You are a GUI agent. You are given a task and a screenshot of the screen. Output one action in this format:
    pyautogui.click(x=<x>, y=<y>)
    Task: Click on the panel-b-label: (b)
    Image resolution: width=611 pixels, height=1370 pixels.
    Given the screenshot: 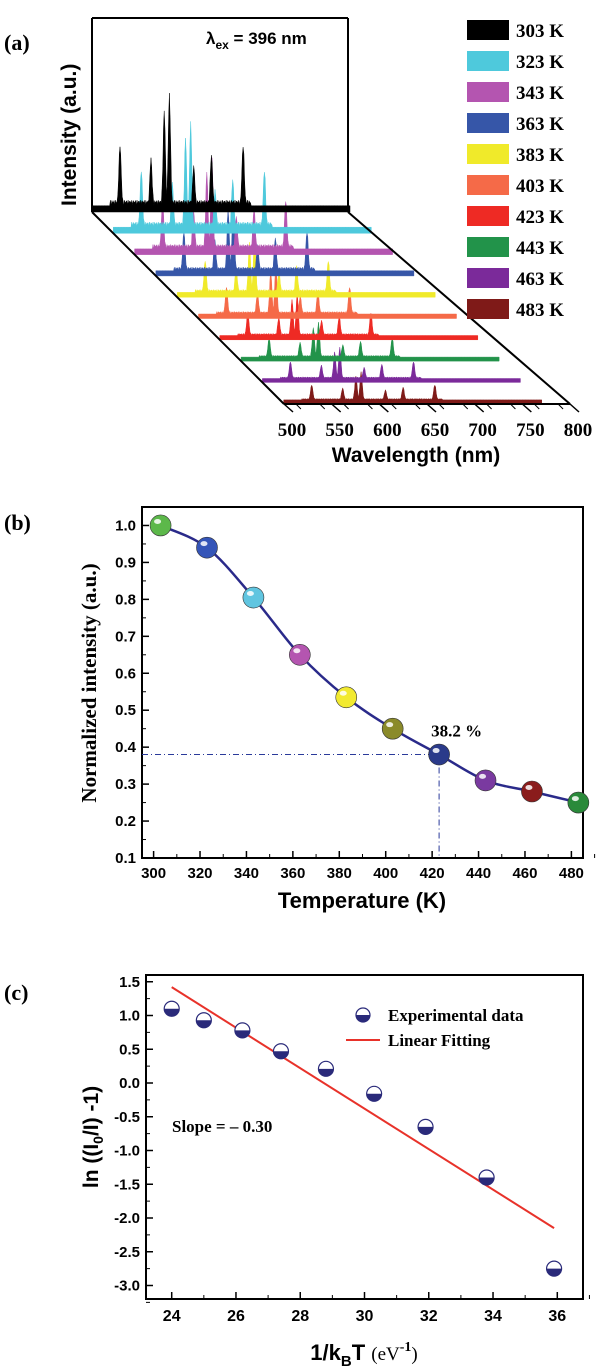 What is the action you would take?
    pyautogui.click(x=17, y=522)
    